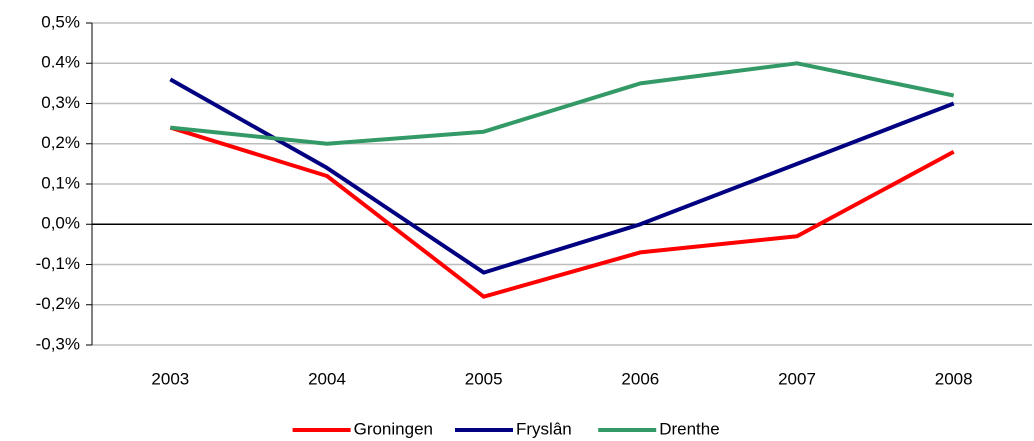 The height and width of the screenshot is (441, 1034). What do you see at coordinates (58, 303) in the screenshot?
I see `y-tick-label: -0,2%` at bounding box center [58, 303].